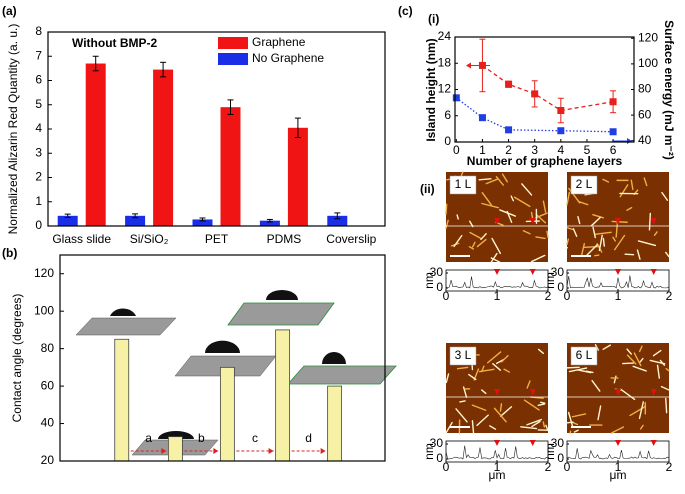  I want to click on legend-label: No Graphene, so click(288, 58).